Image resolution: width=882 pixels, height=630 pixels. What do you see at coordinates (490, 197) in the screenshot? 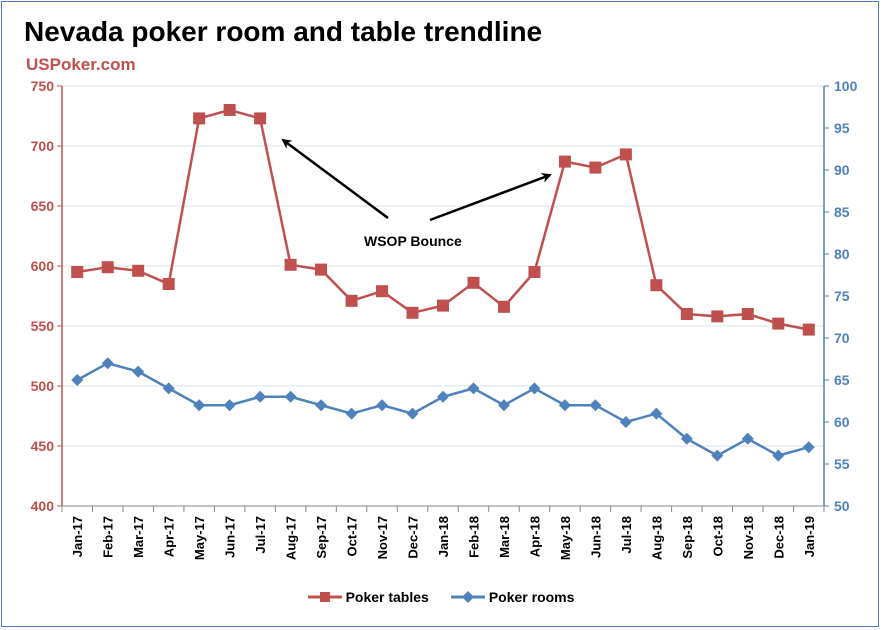
I see `annotation-arrow-right` at bounding box center [490, 197].